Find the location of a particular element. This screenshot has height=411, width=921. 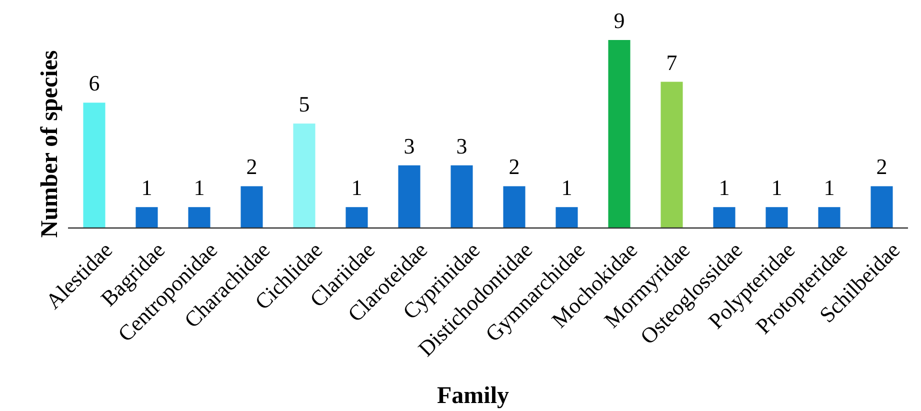

data-label: 6 is located at coordinates (94, 83).